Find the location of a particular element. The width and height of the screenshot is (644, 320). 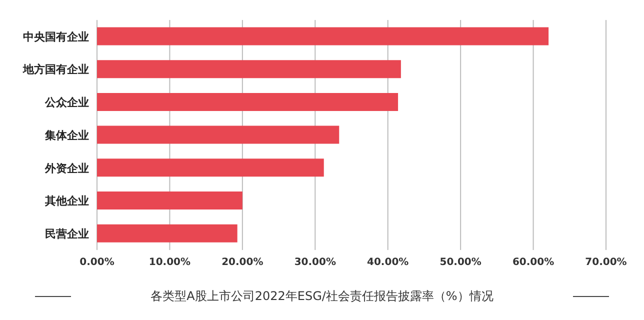

x-tick-label: 60.00% is located at coordinates (533, 262).